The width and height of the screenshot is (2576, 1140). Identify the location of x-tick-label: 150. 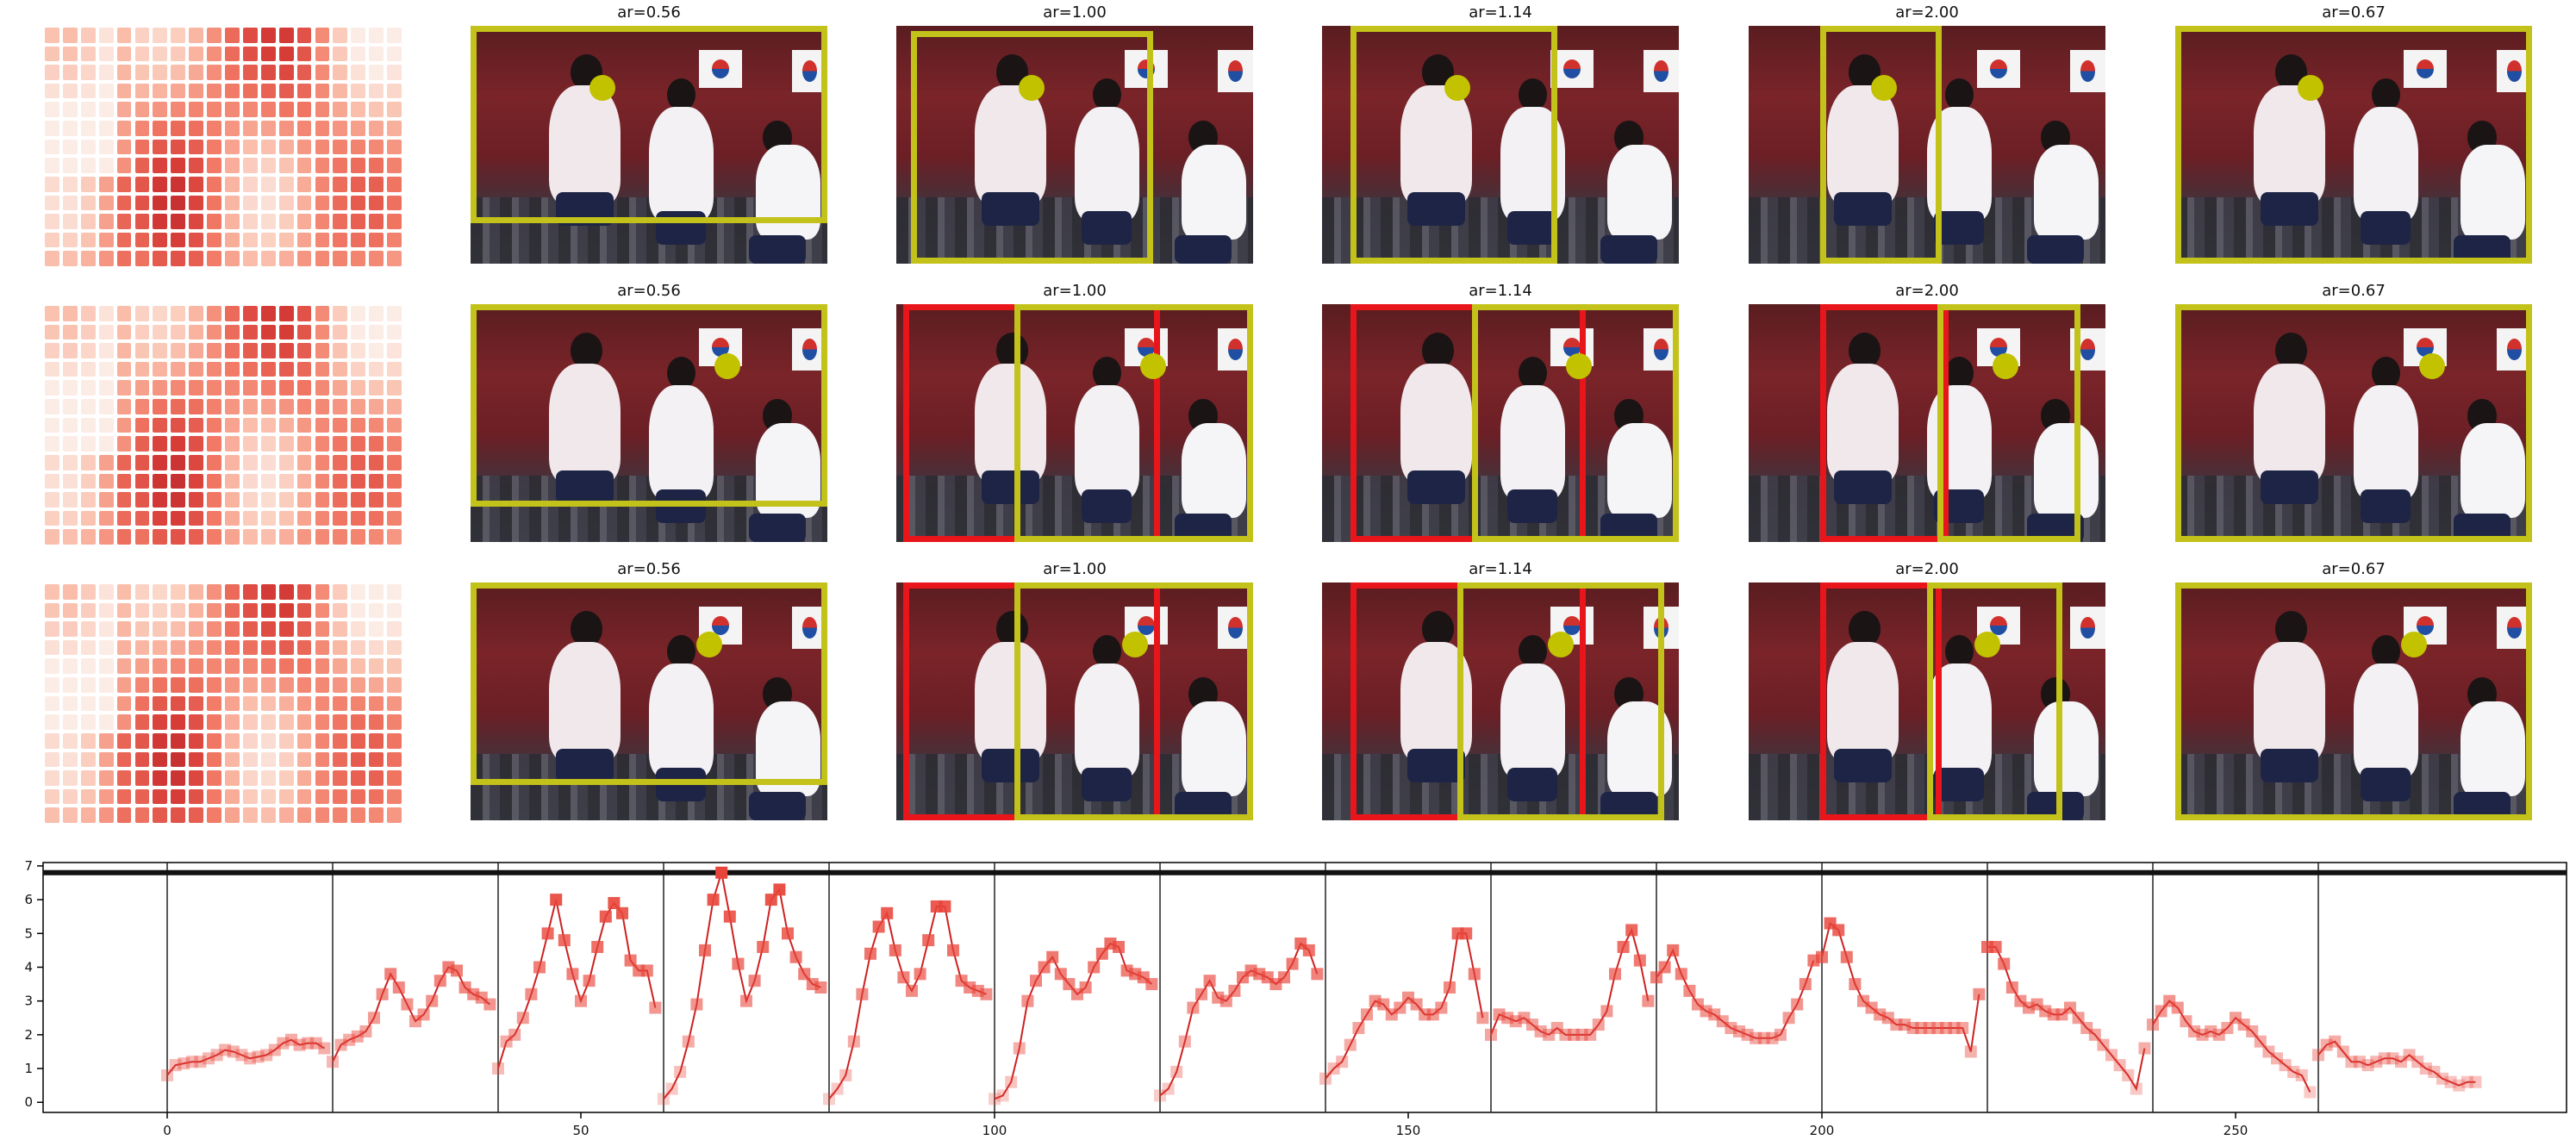
(1408, 1130).